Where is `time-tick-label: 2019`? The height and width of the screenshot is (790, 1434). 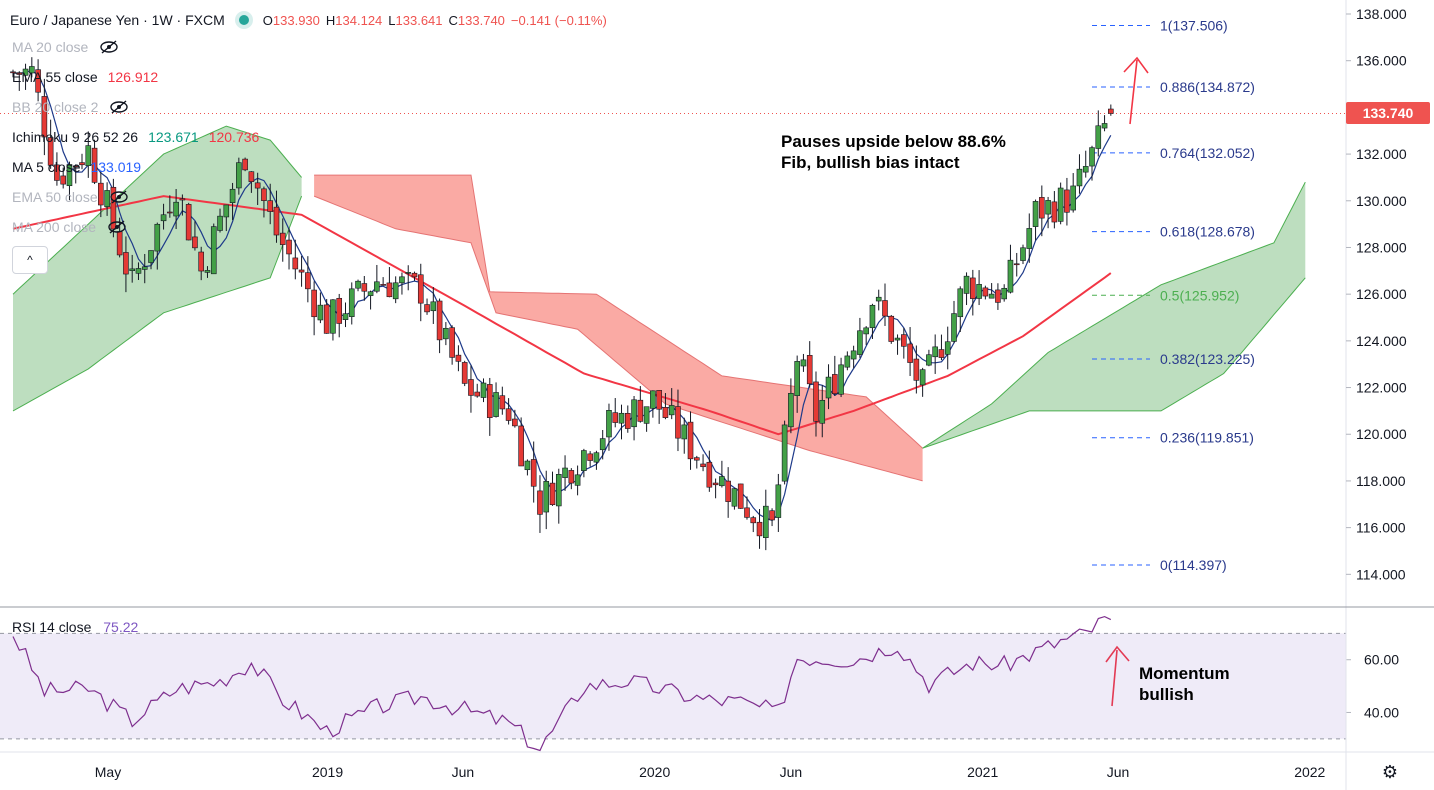
time-tick-label: 2019 is located at coordinates (327, 772).